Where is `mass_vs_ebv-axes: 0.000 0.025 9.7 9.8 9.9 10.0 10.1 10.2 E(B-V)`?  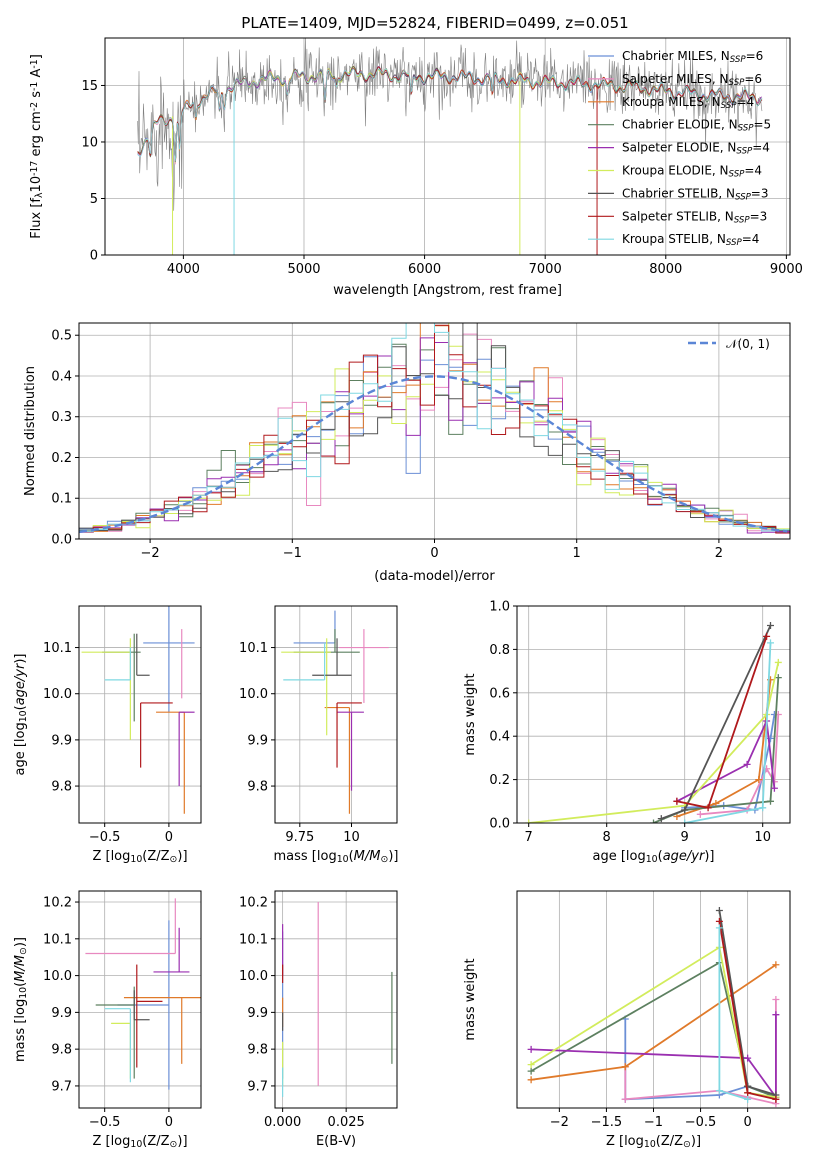
mass_vs_ebv-axes: 0.000 0.025 9.7 9.8 9.9 10.0 10.1 10.2 E(B-V) is located at coordinates (318, 1019).